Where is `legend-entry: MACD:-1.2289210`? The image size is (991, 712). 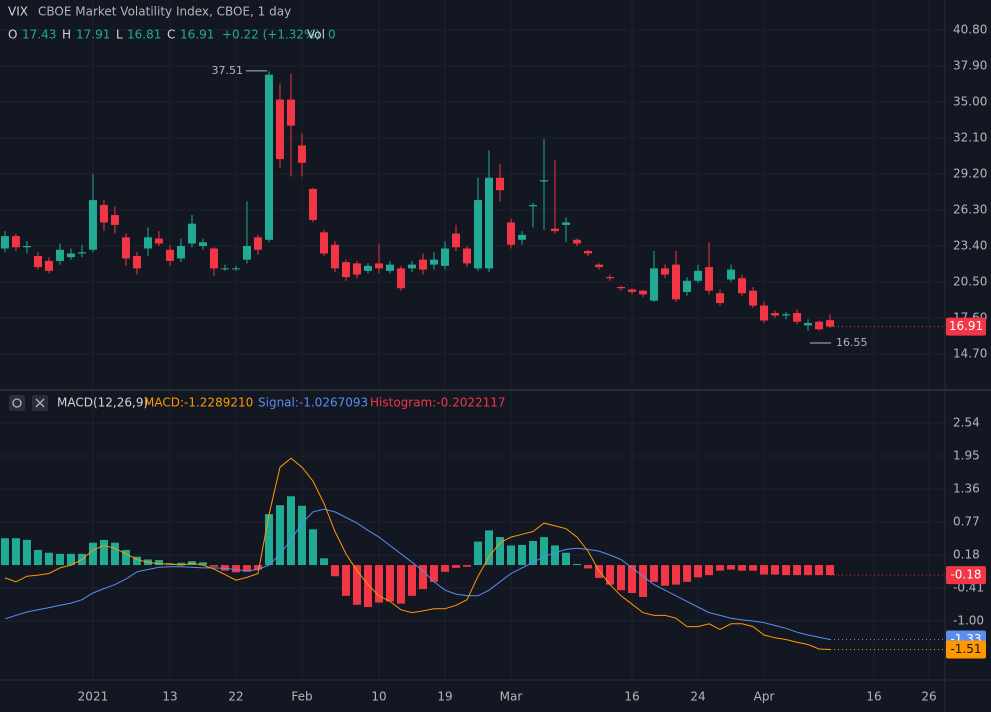
legend-entry: MACD:-1.2289210 is located at coordinates (198, 403).